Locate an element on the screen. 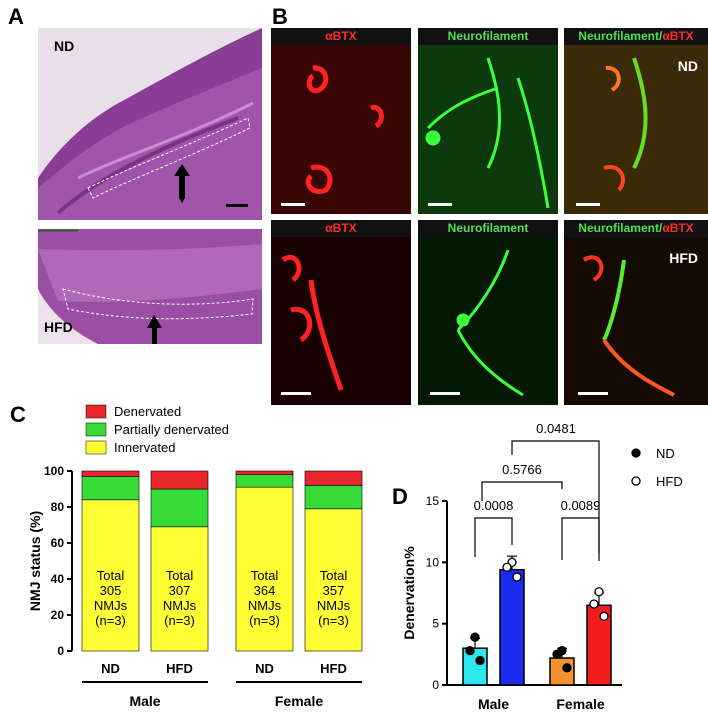 The width and height of the screenshot is (708, 714). btx-image-hfd: αBTX is located at coordinates (341, 312).